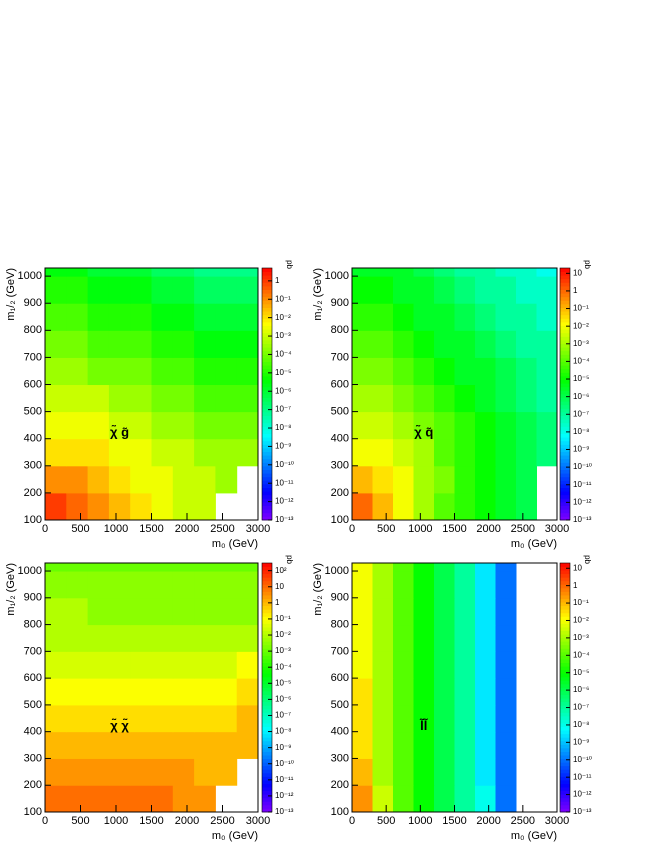 The height and width of the screenshot is (846, 654). What do you see at coordinates (284, 501) in the screenshot?
I see `colorbar-tick-label: 10⁻¹²` at bounding box center [284, 501].